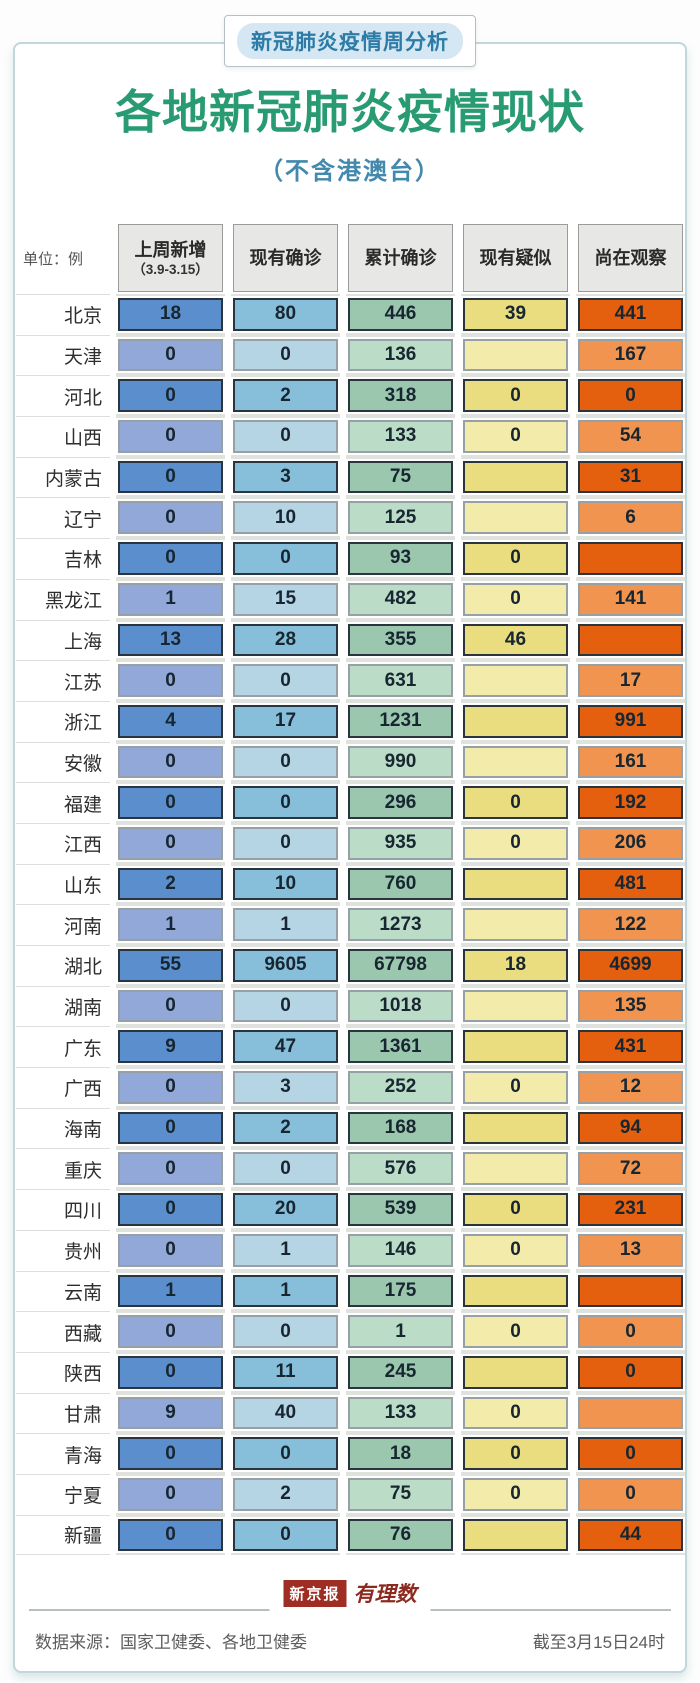  What do you see at coordinates (400, 1209) in the screenshot?
I see `cell-slot: 539` at bounding box center [400, 1209].